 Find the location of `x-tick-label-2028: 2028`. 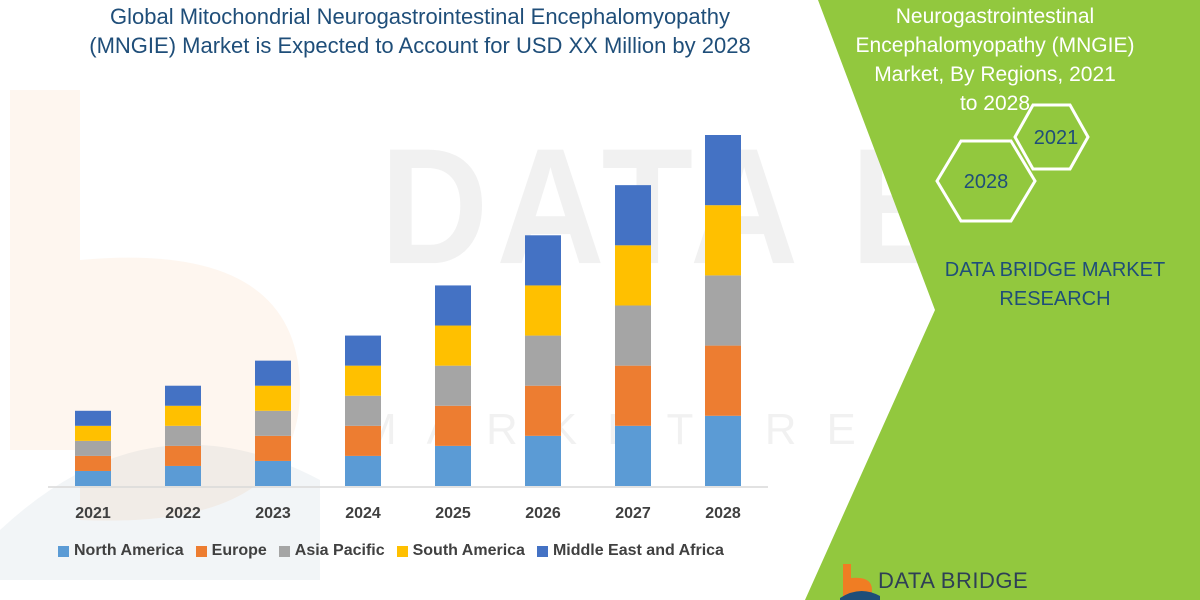

x-tick-label-2028: 2028 is located at coordinates (723, 513).